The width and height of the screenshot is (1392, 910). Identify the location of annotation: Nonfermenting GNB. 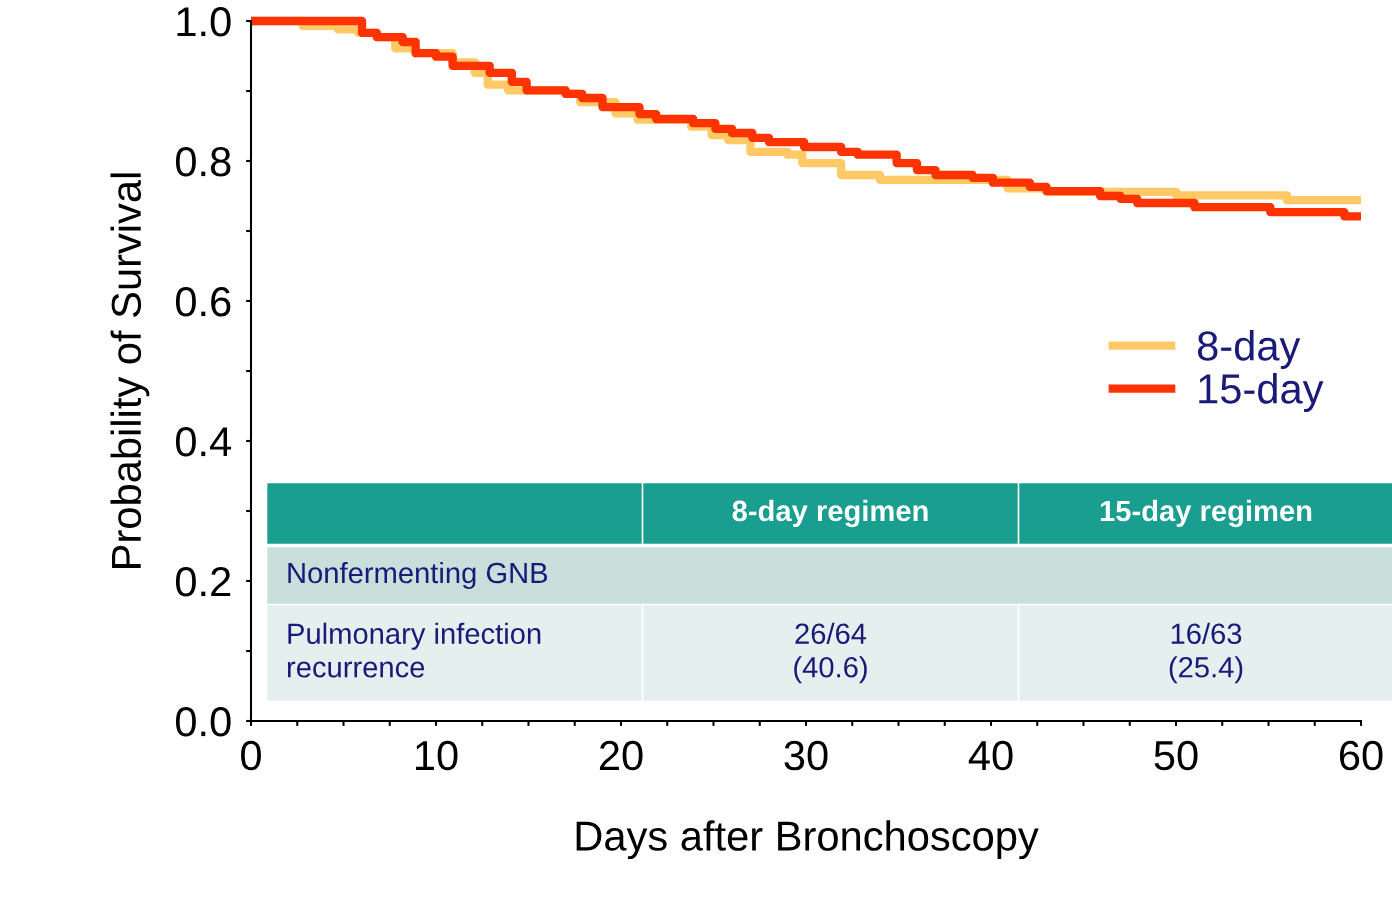
(418, 575).